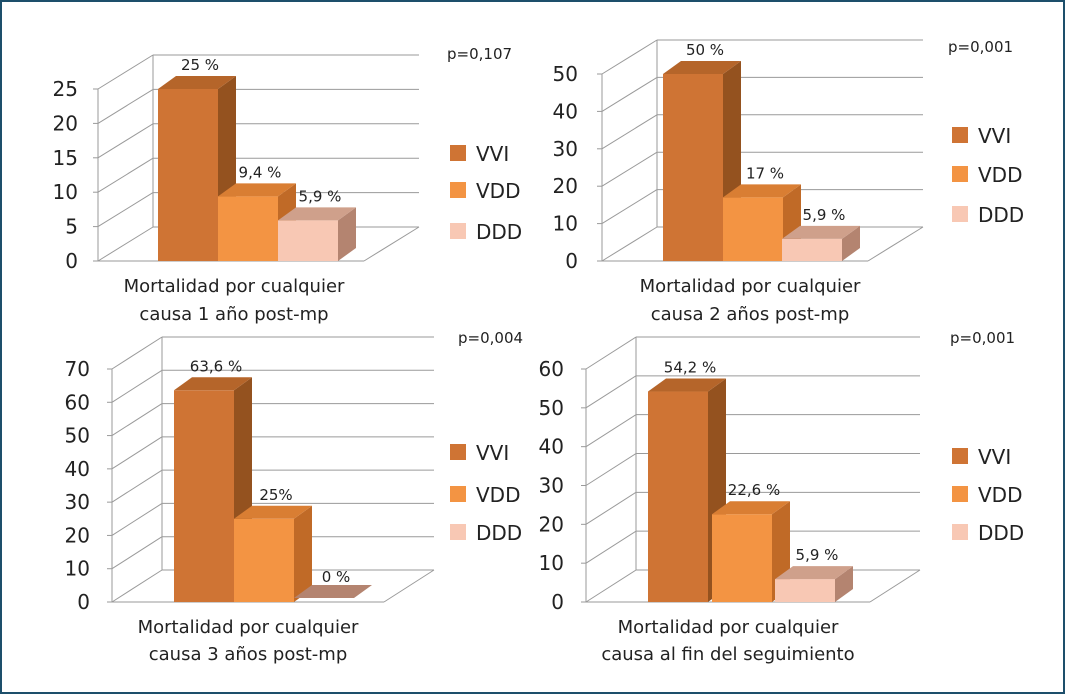 The image size is (1065, 696). I want to click on data-label-vdd: 17 %, so click(765, 173).